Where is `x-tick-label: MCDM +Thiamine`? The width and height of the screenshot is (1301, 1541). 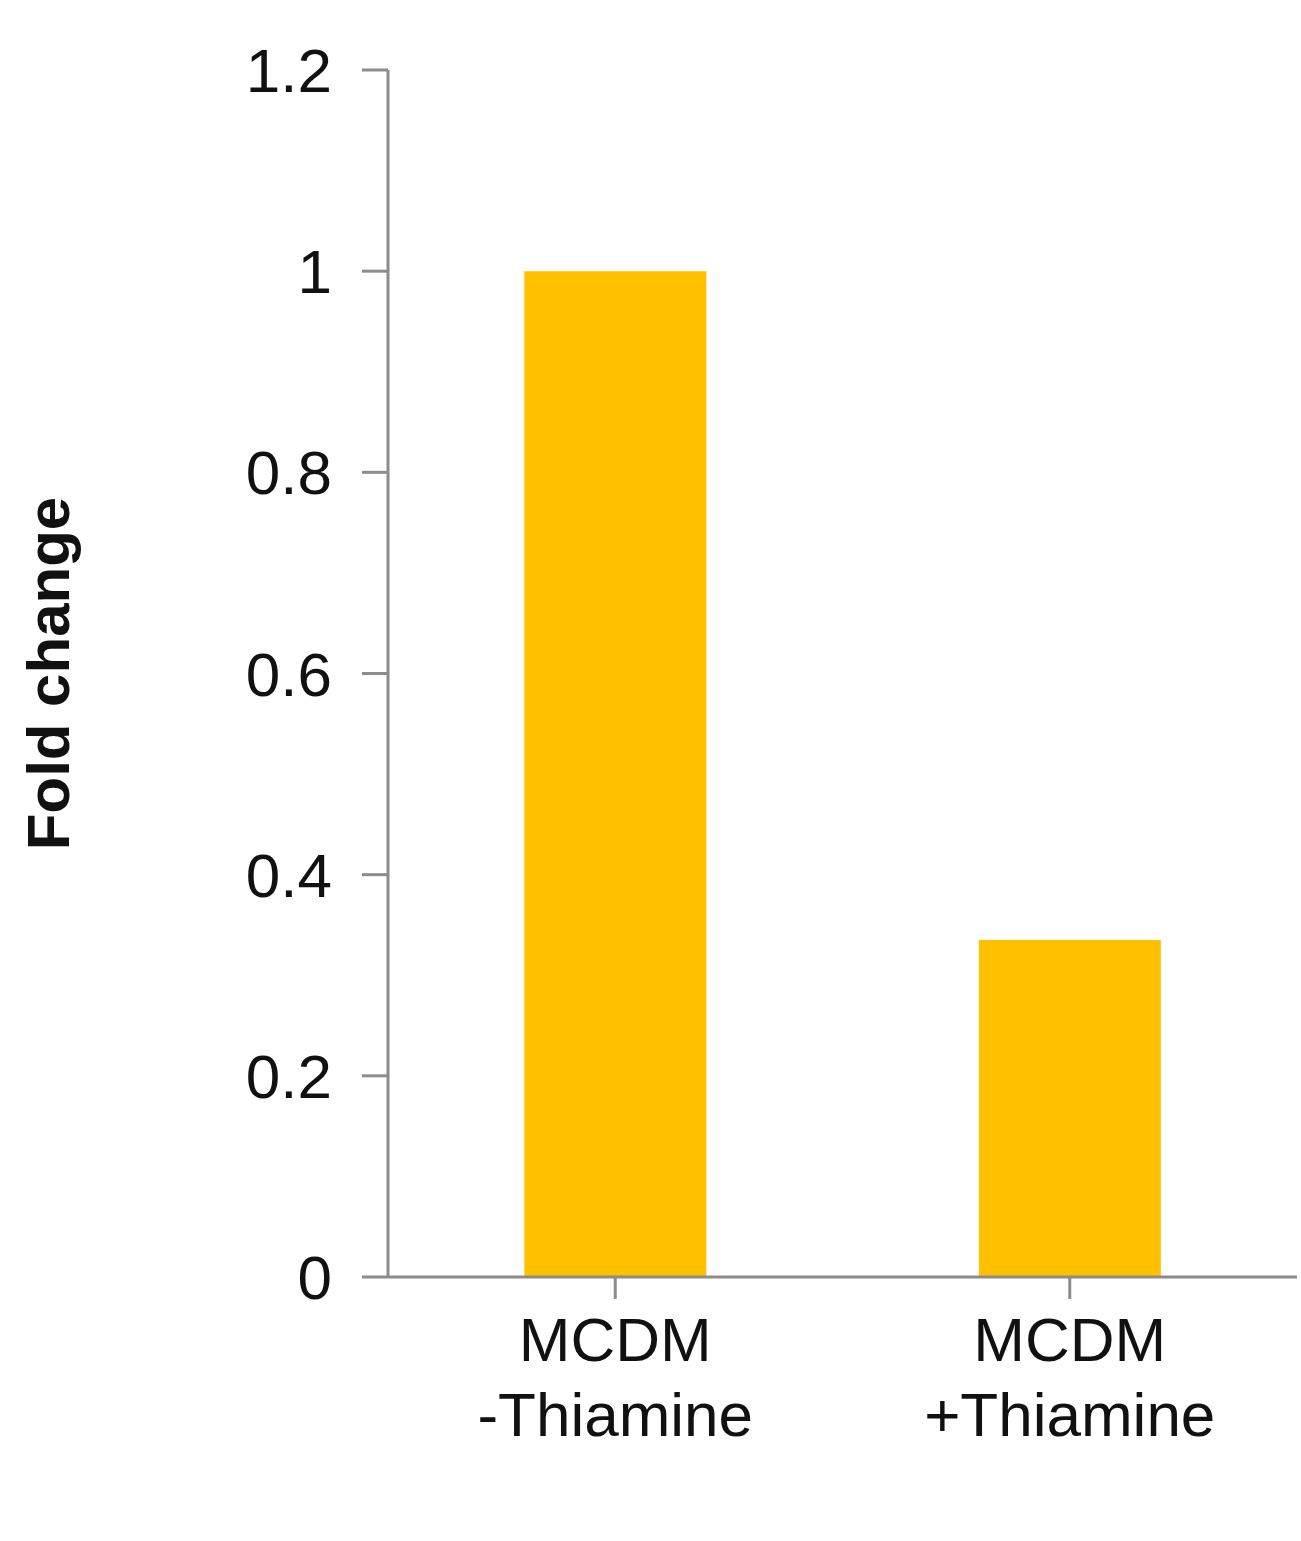
x-tick-label: MCDM +Thiamine is located at coordinates (1070, 1377).